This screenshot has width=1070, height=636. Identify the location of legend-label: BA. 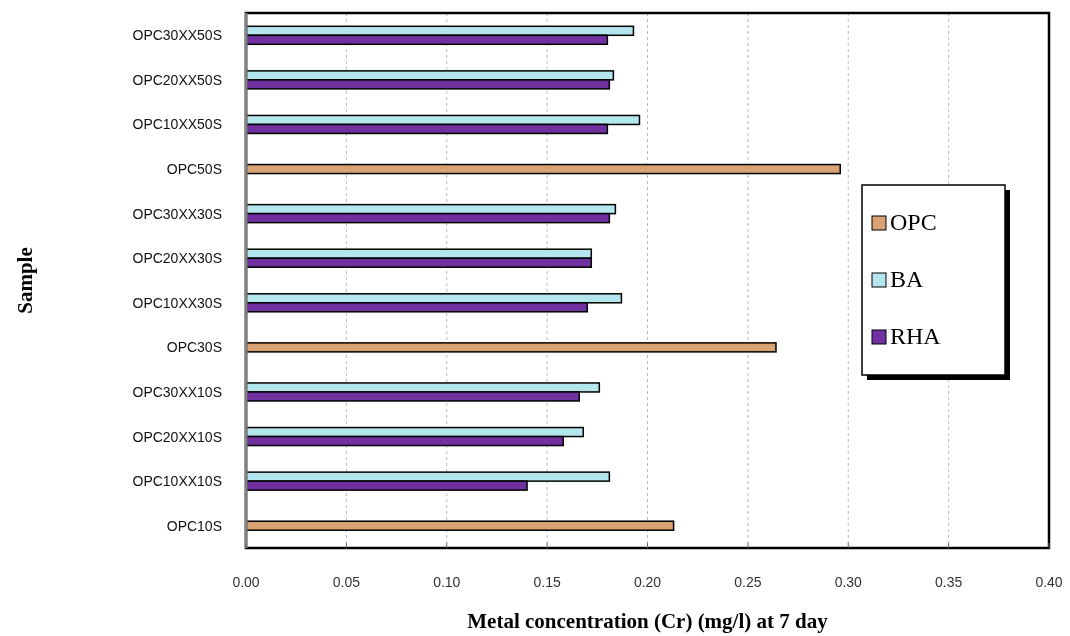
(907, 279).